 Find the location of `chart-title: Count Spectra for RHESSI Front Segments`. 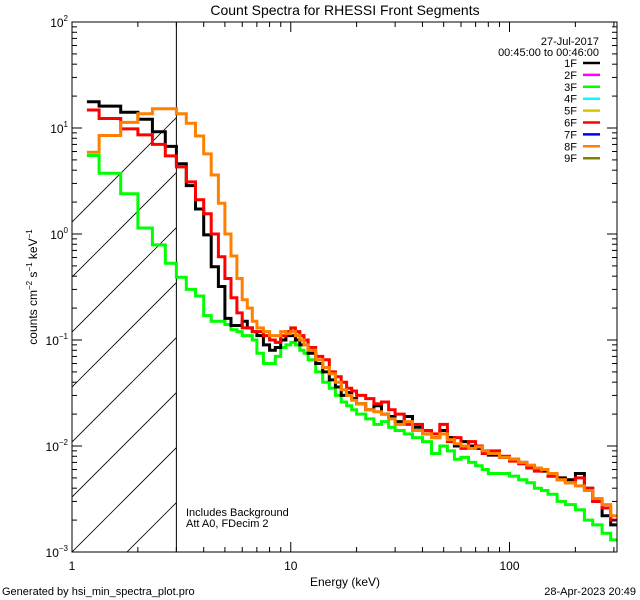

chart-title: Count Spectra for RHESSI Front Segments is located at coordinates (344, 10).